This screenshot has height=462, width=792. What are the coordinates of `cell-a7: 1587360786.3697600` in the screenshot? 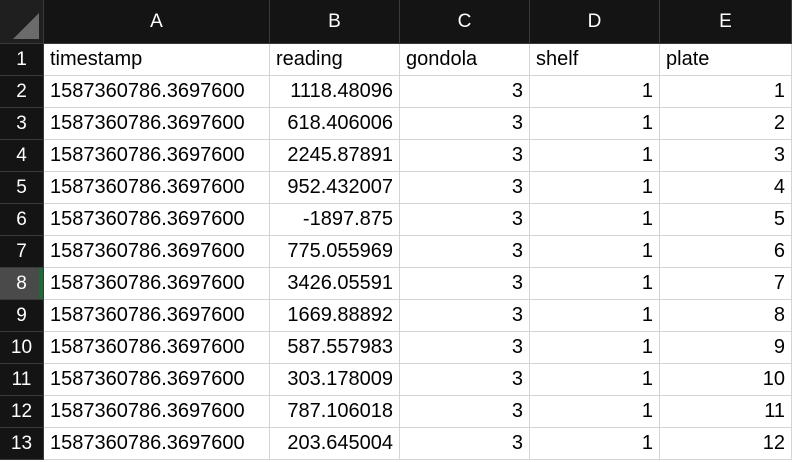 It's located at (157, 252).